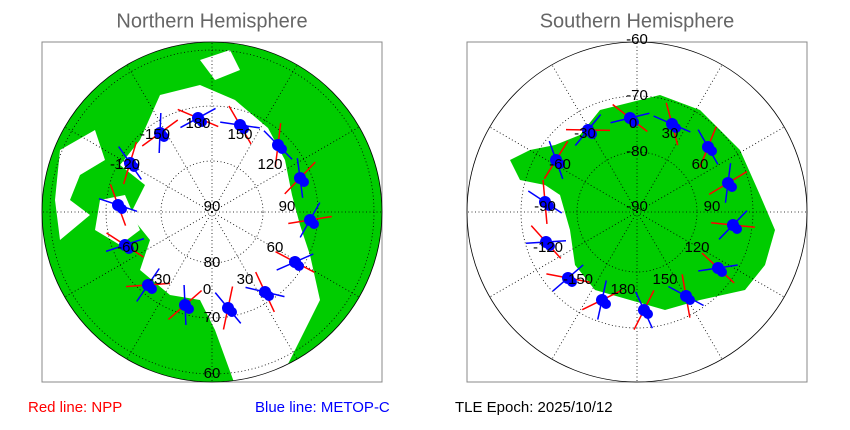 The width and height of the screenshot is (850, 430). What do you see at coordinates (322, 407) in the screenshot?
I see `legend-entry: Blue line: METOP-C` at bounding box center [322, 407].